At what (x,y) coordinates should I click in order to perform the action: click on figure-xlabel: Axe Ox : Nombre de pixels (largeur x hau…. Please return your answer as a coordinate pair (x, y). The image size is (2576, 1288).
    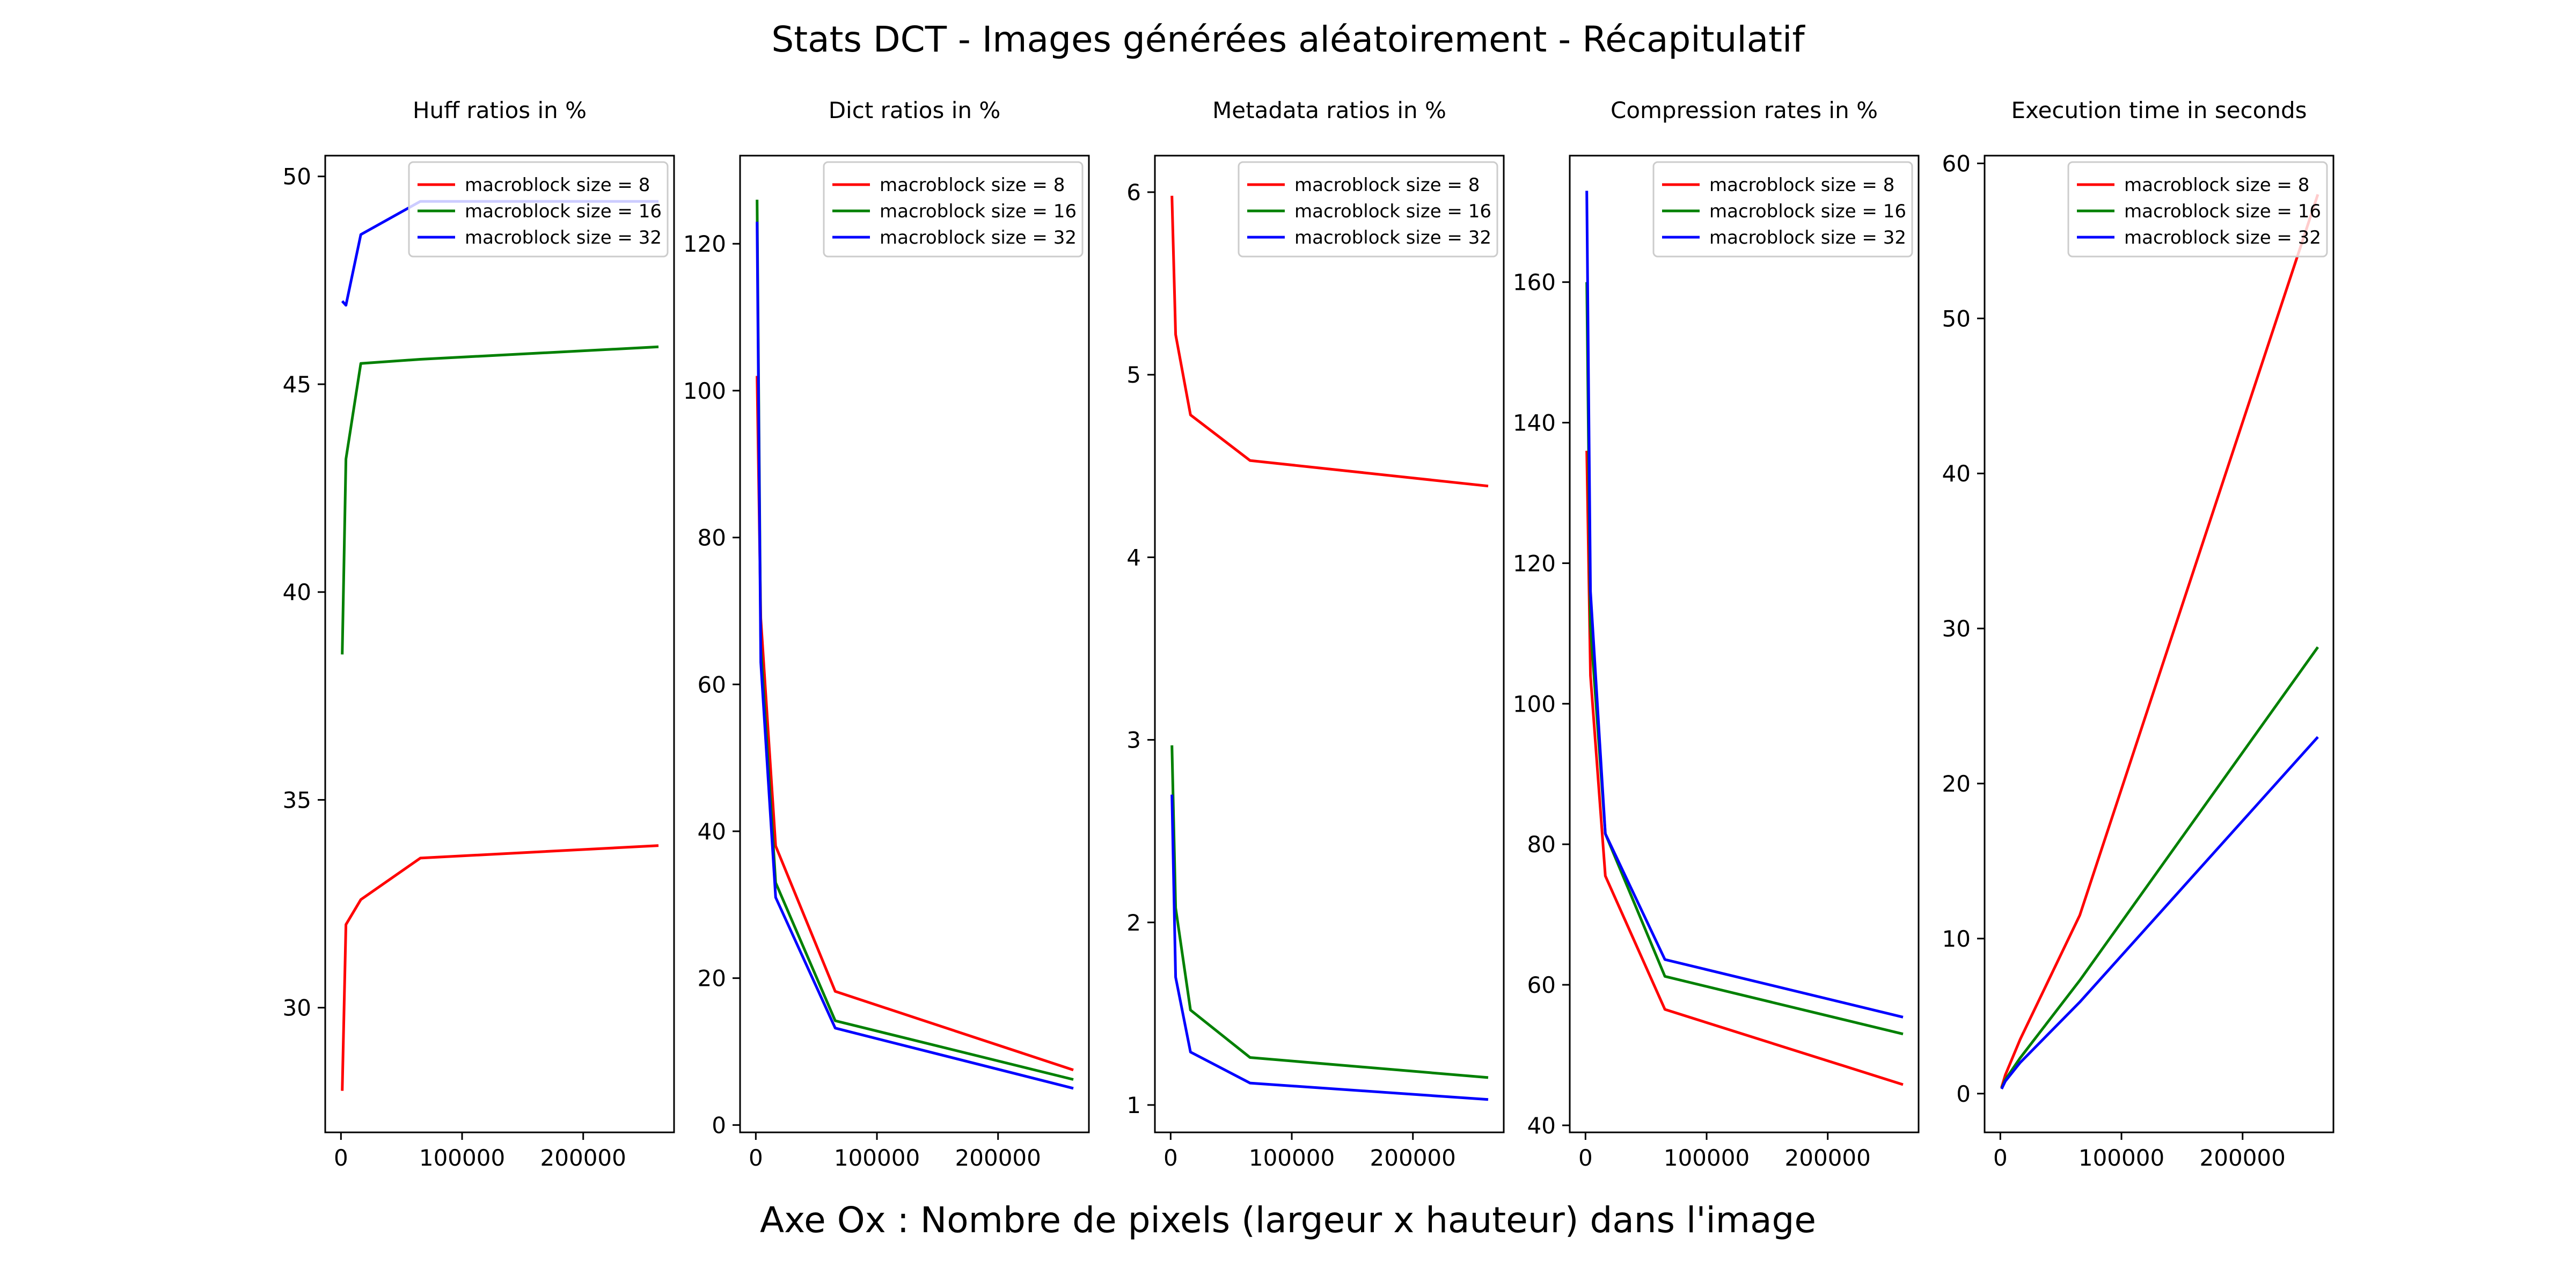
    Looking at the image, I should click on (1288, 1220).